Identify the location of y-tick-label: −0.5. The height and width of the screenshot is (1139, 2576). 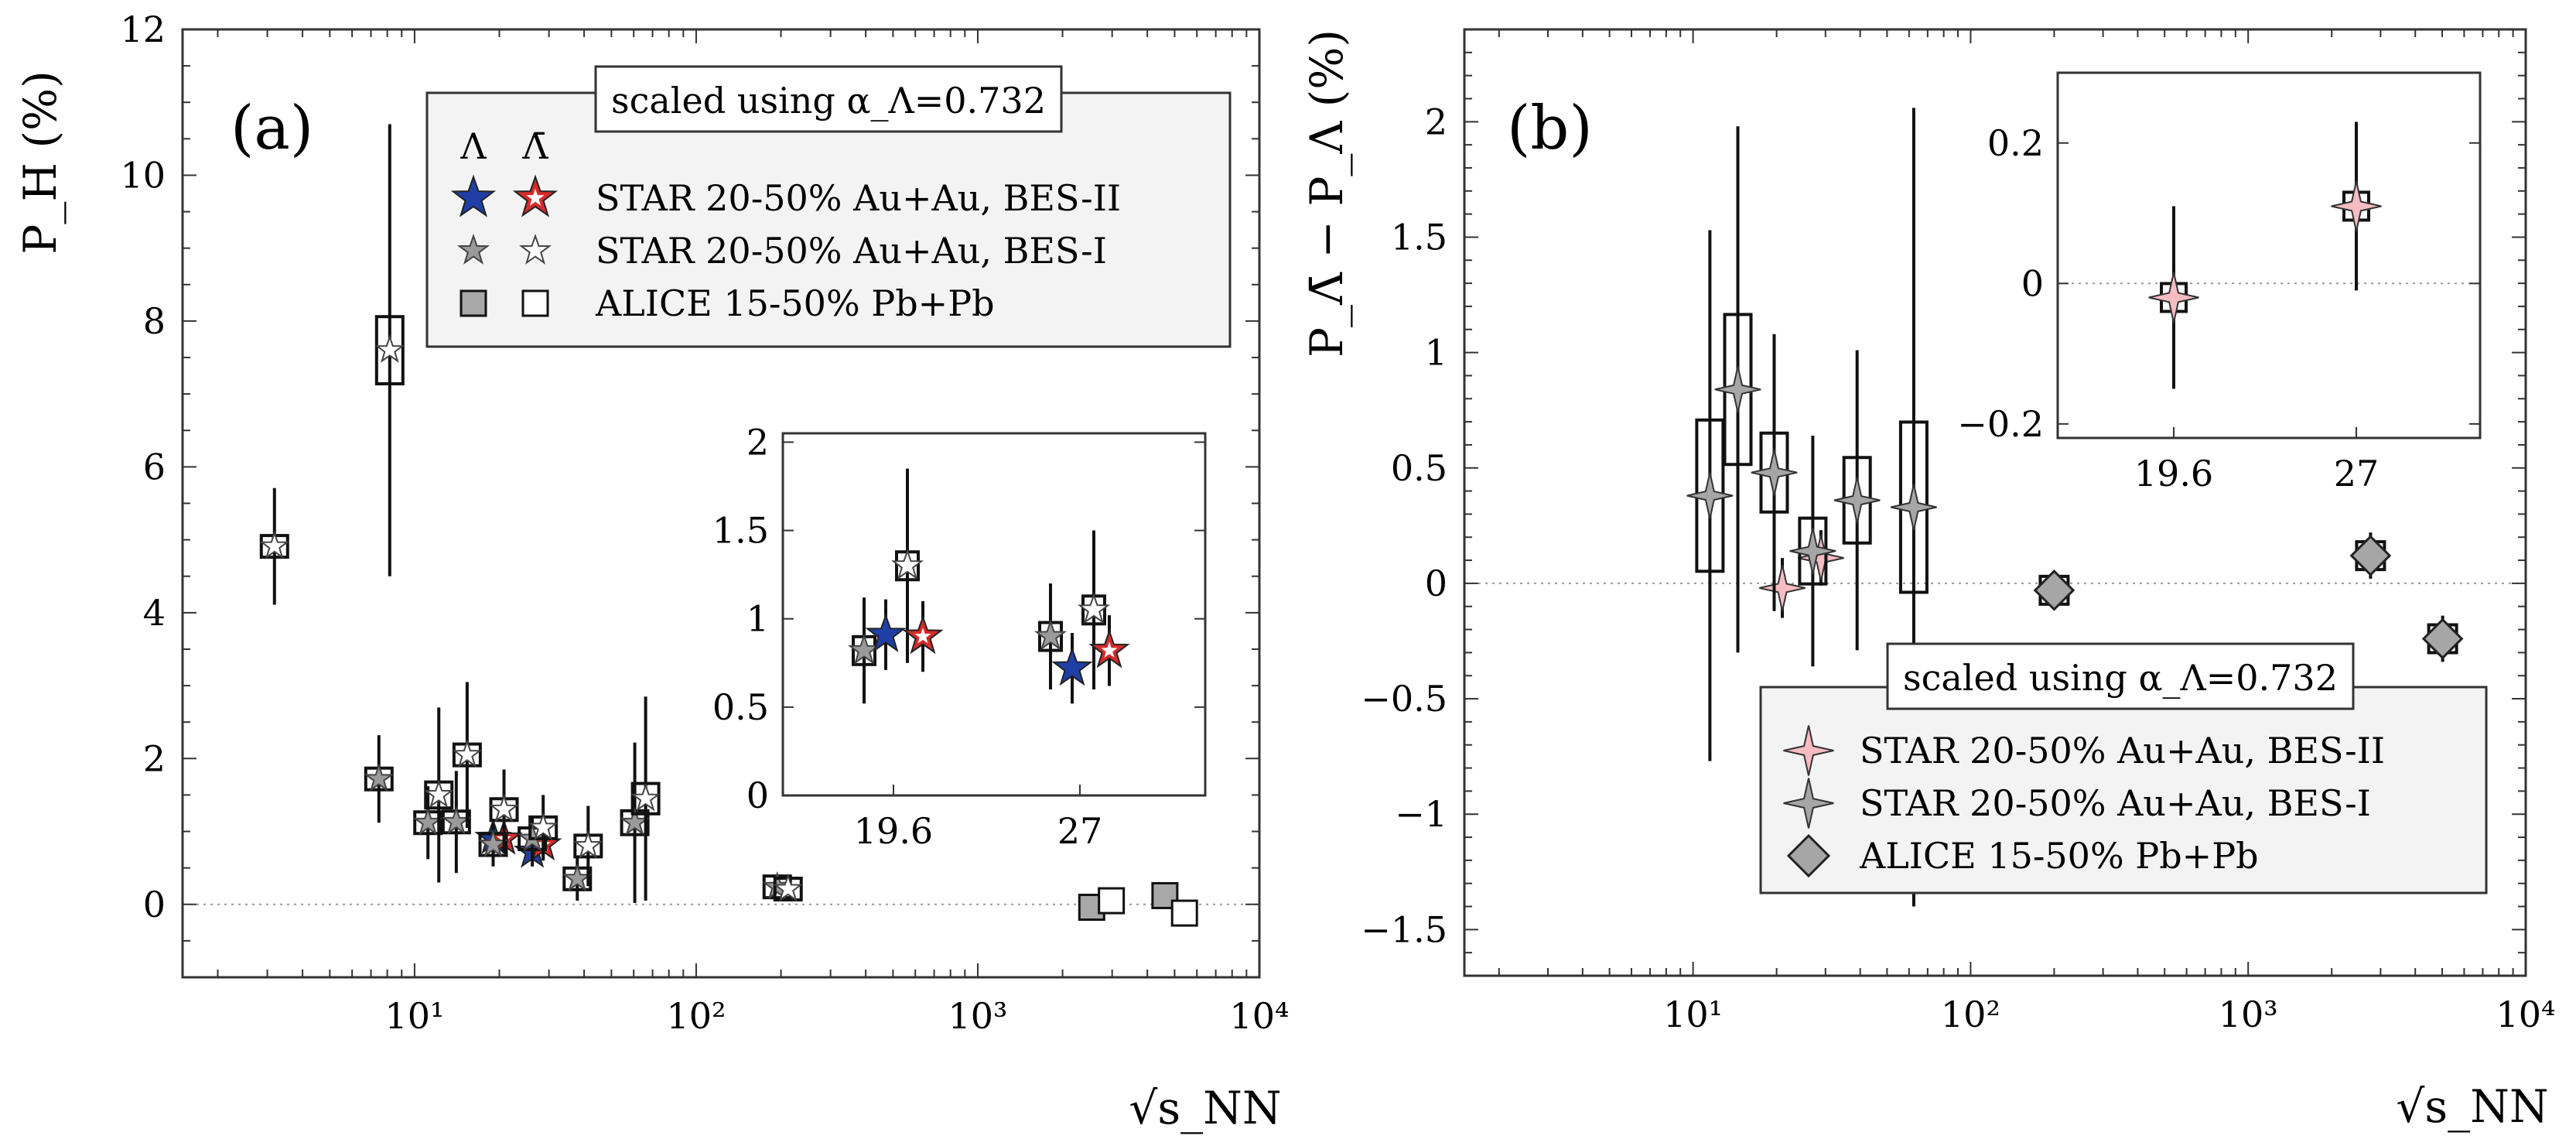
(1404, 699).